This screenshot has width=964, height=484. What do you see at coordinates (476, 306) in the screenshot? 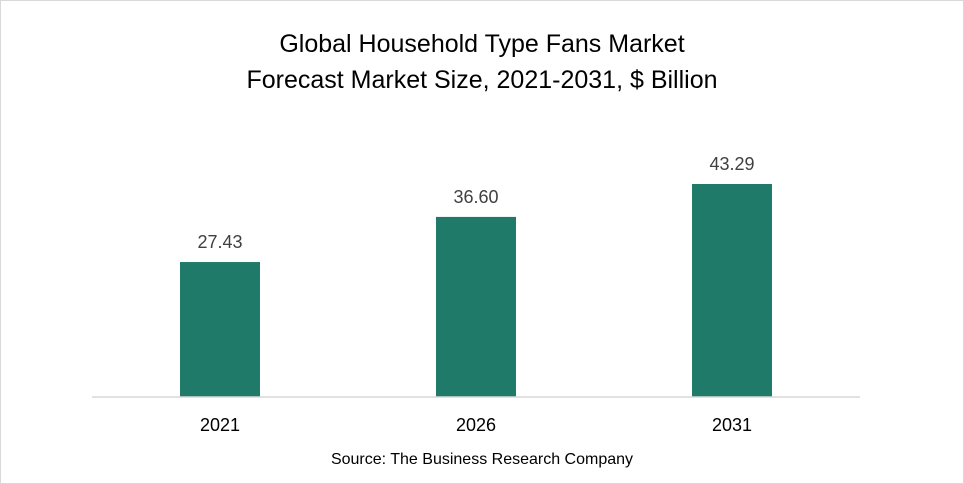
I see `bar-2026` at bounding box center [476, 306].